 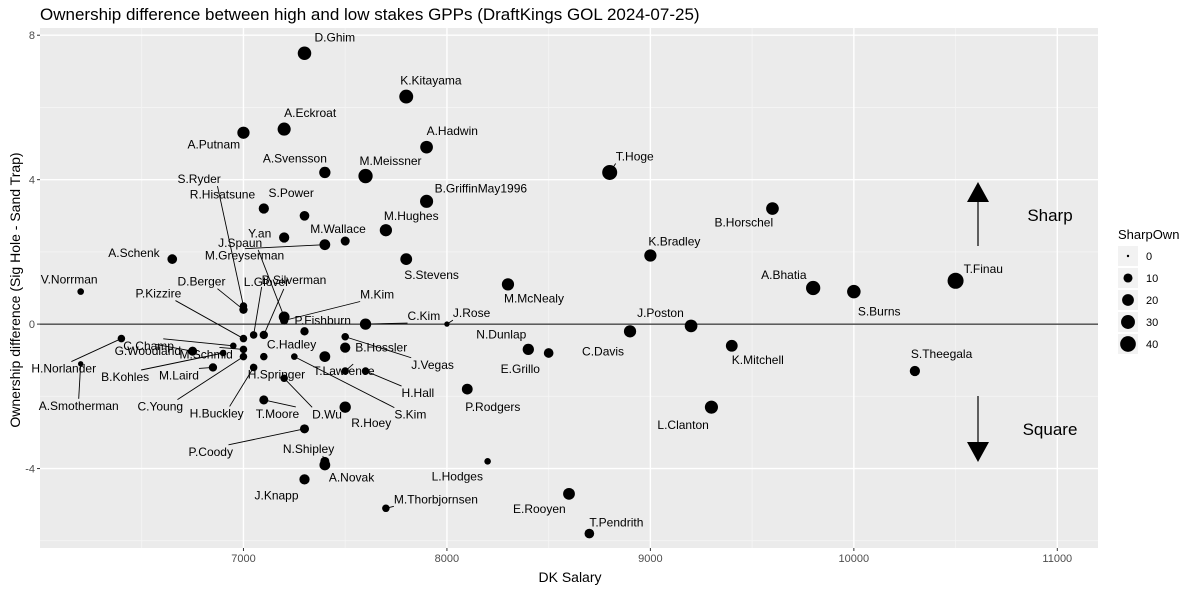 What do you see at coordinates (266, 282) in the screenshot?
I see `point-label: L.Glover` at bounding box center [266, 282].